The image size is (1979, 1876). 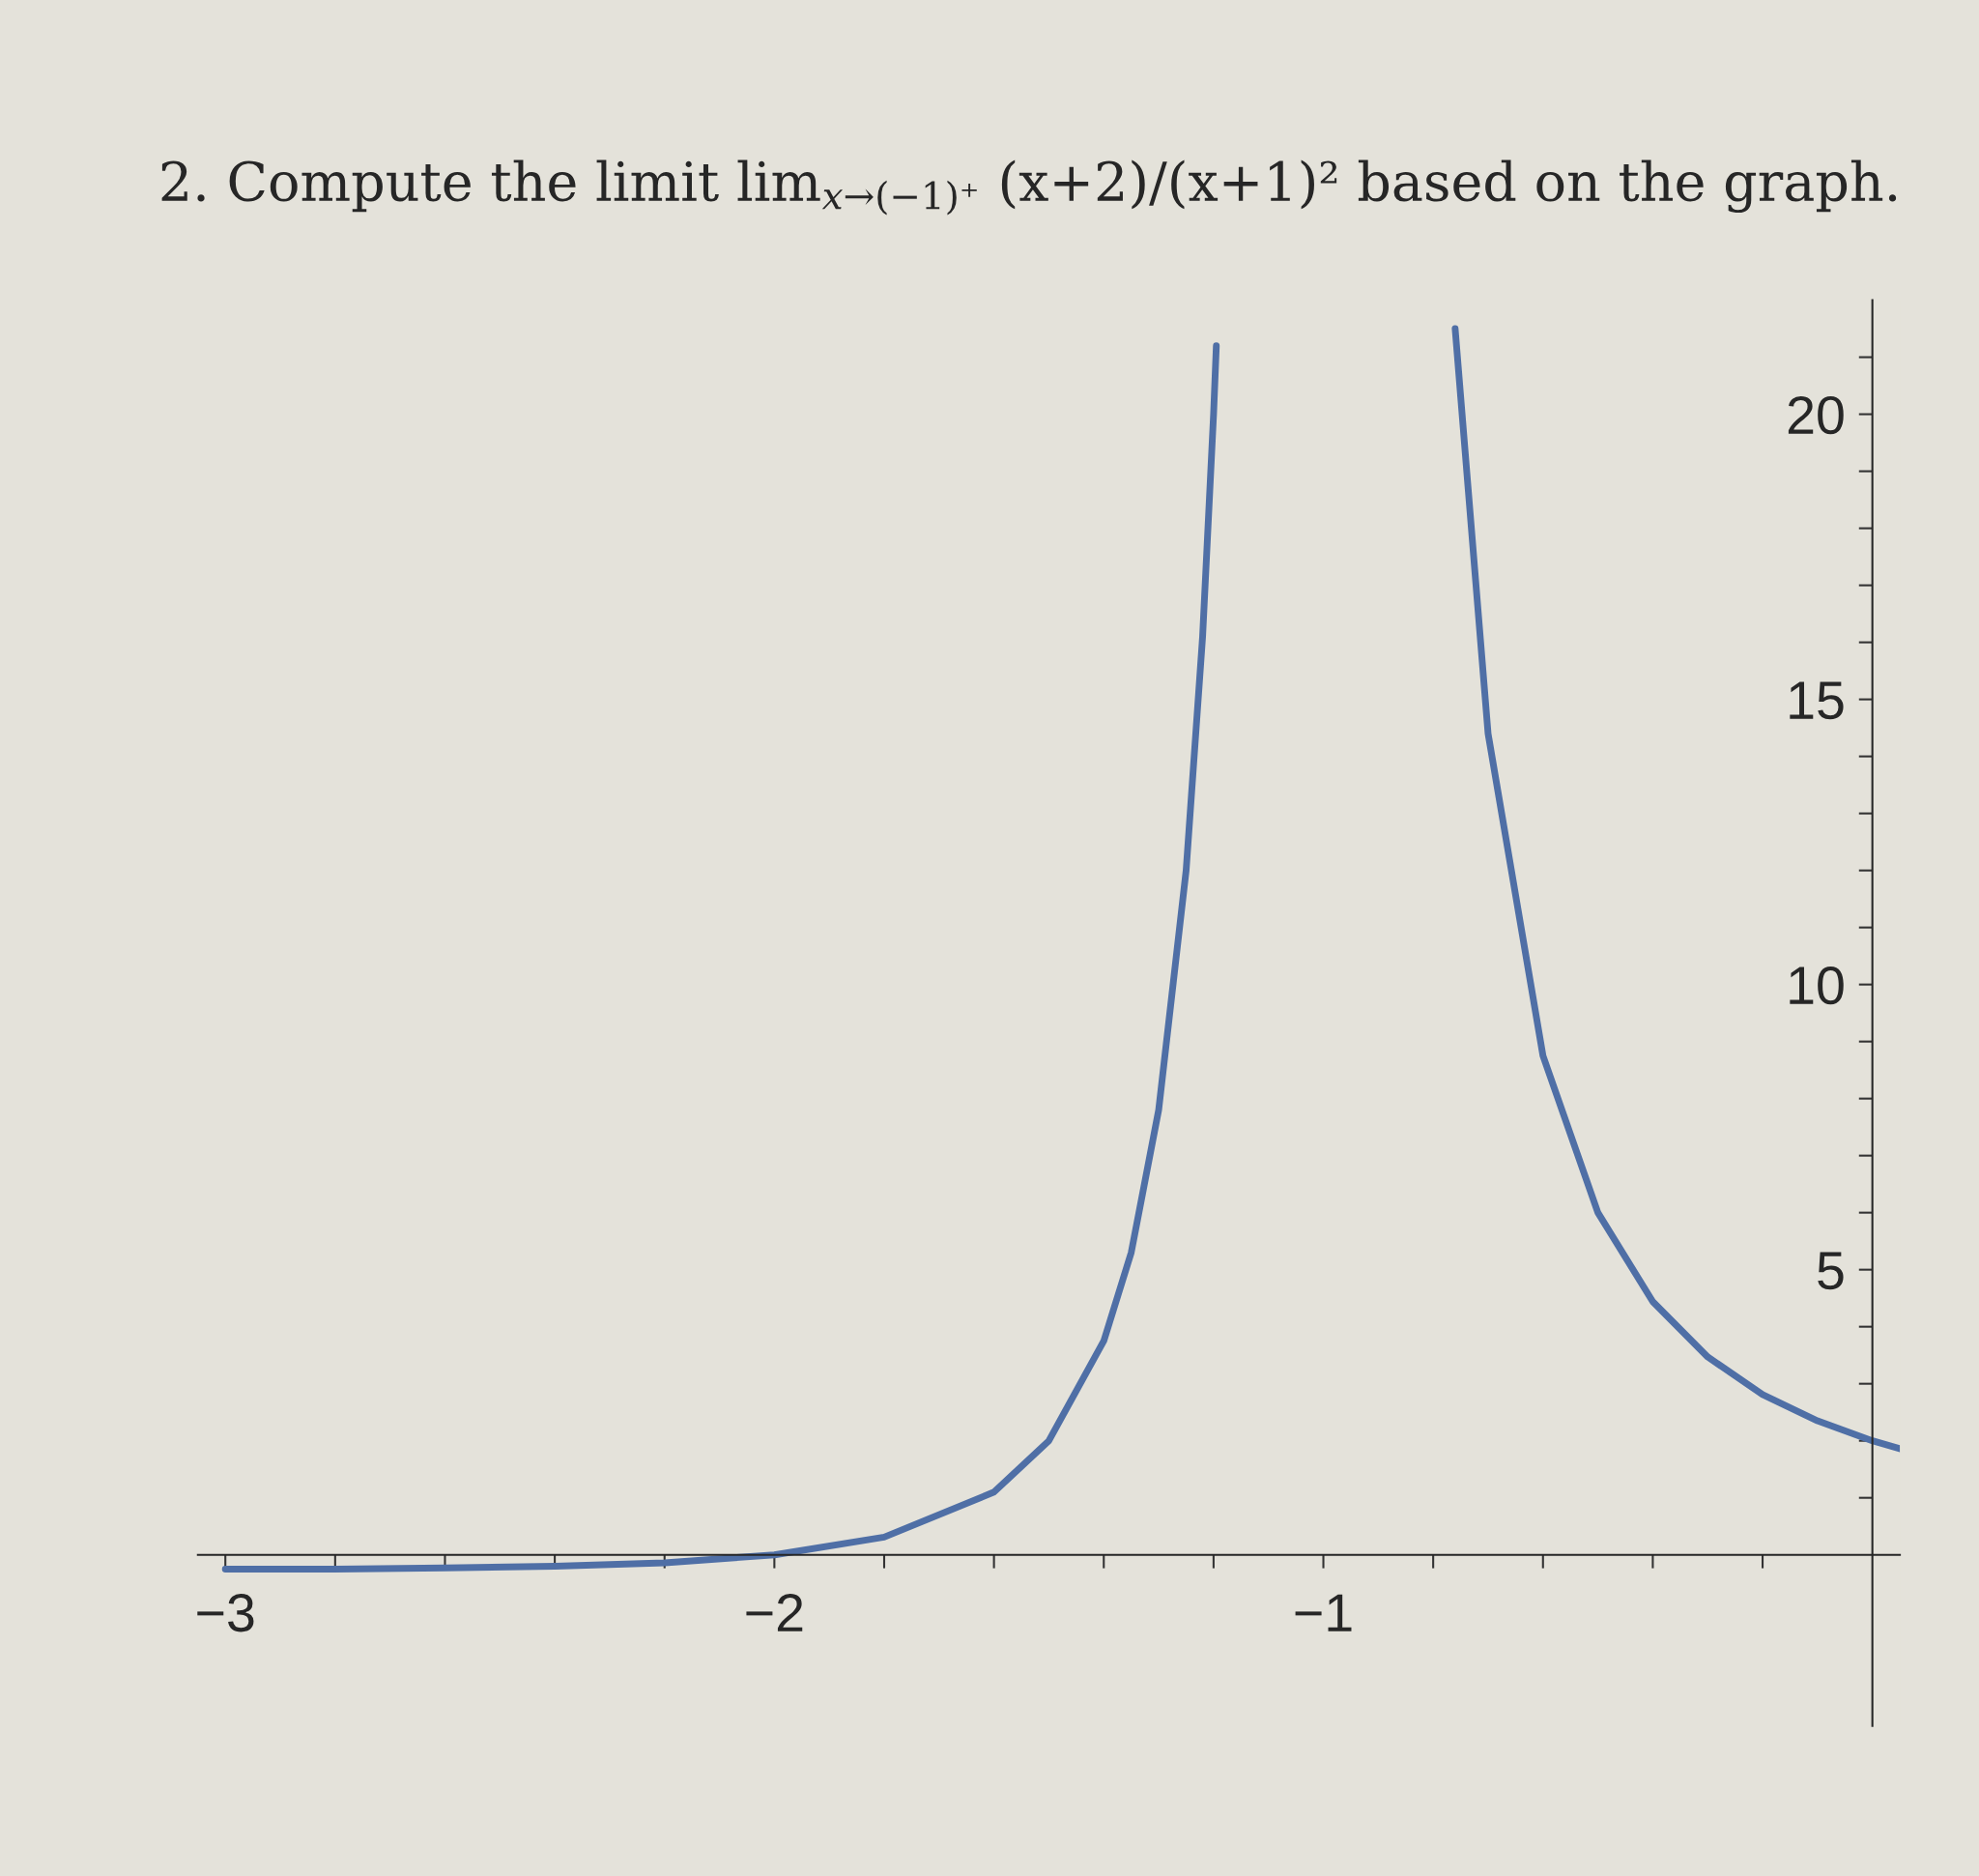 I want to click on y-tick-label: 20, so click(x=1816, y=415).